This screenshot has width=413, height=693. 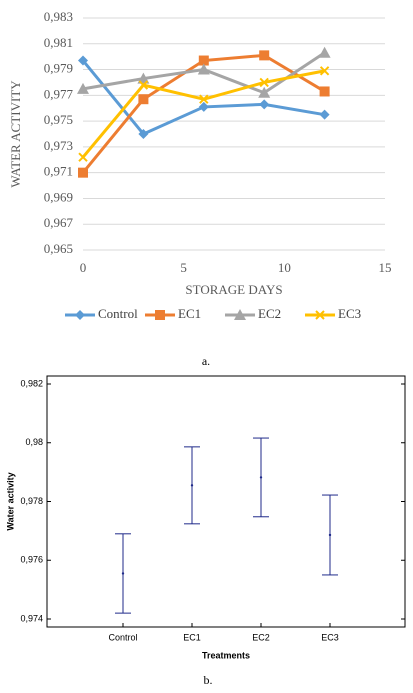 What do you see at coordinates (58, 171) in the screenshot?
I see `y-tick-label: 0,971` at bounding box center [58, 171].